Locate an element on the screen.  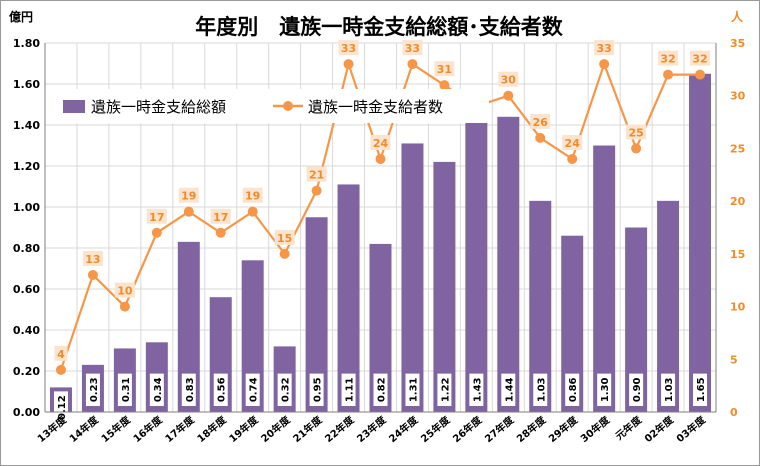
left-tick-label: 0.00 is located at coordinates (26, 412).